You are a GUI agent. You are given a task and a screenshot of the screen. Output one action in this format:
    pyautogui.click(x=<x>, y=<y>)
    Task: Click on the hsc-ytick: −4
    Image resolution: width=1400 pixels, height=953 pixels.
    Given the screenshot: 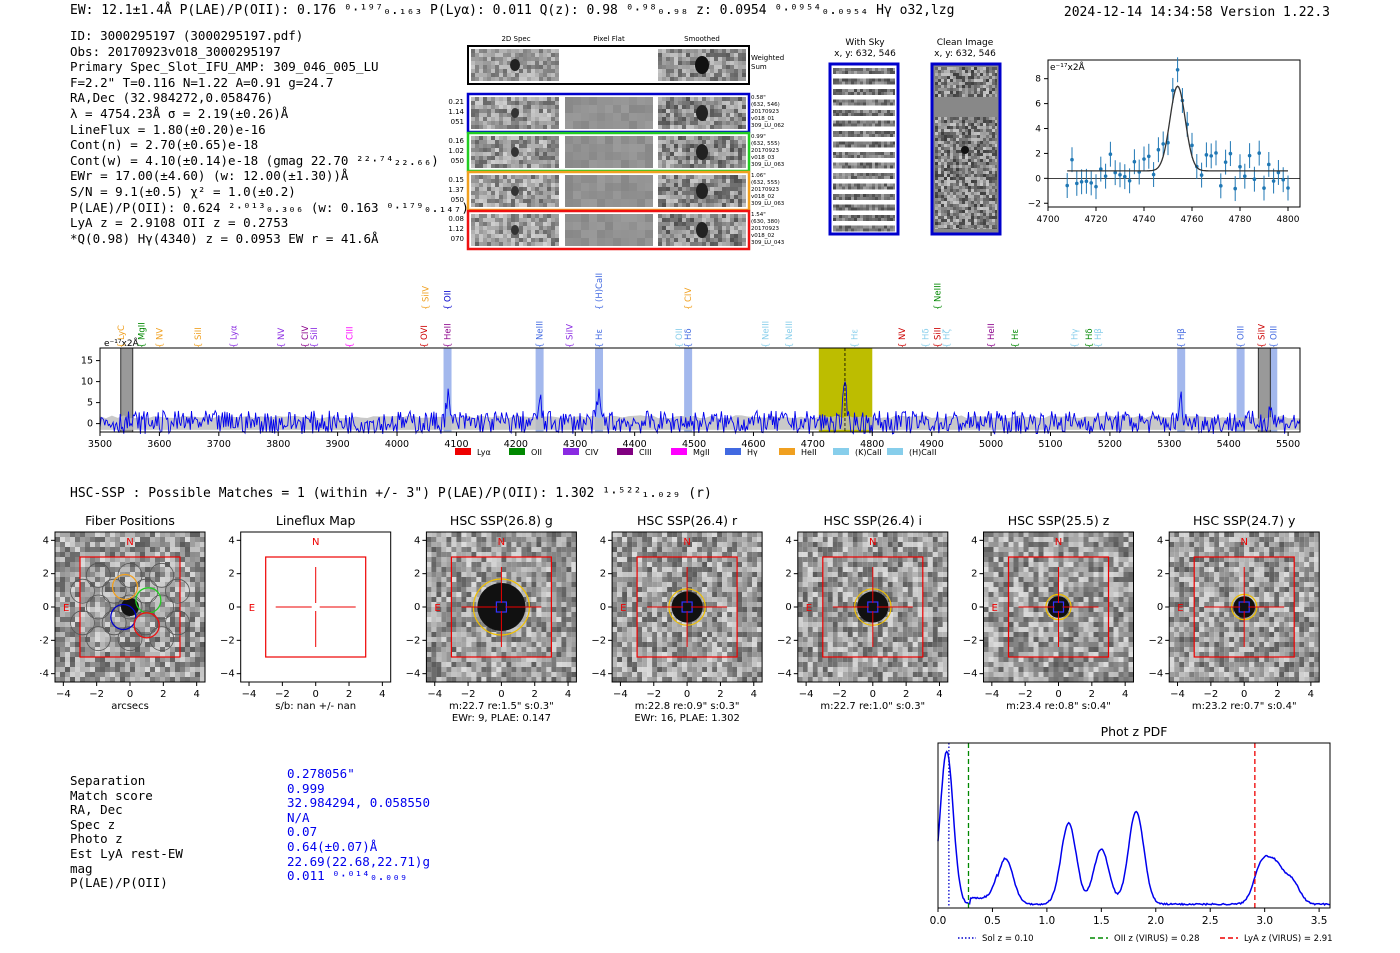 What is the action you would take?
    pyautogui.click(x=44, y=674)
    